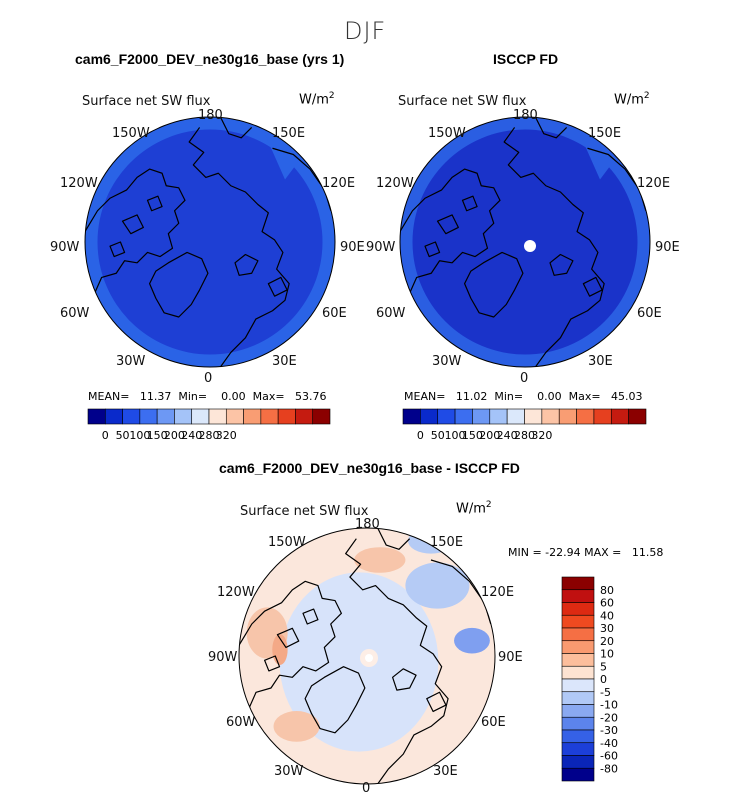  I want to click on cb3-tick-13: -60, so click(609, 756).